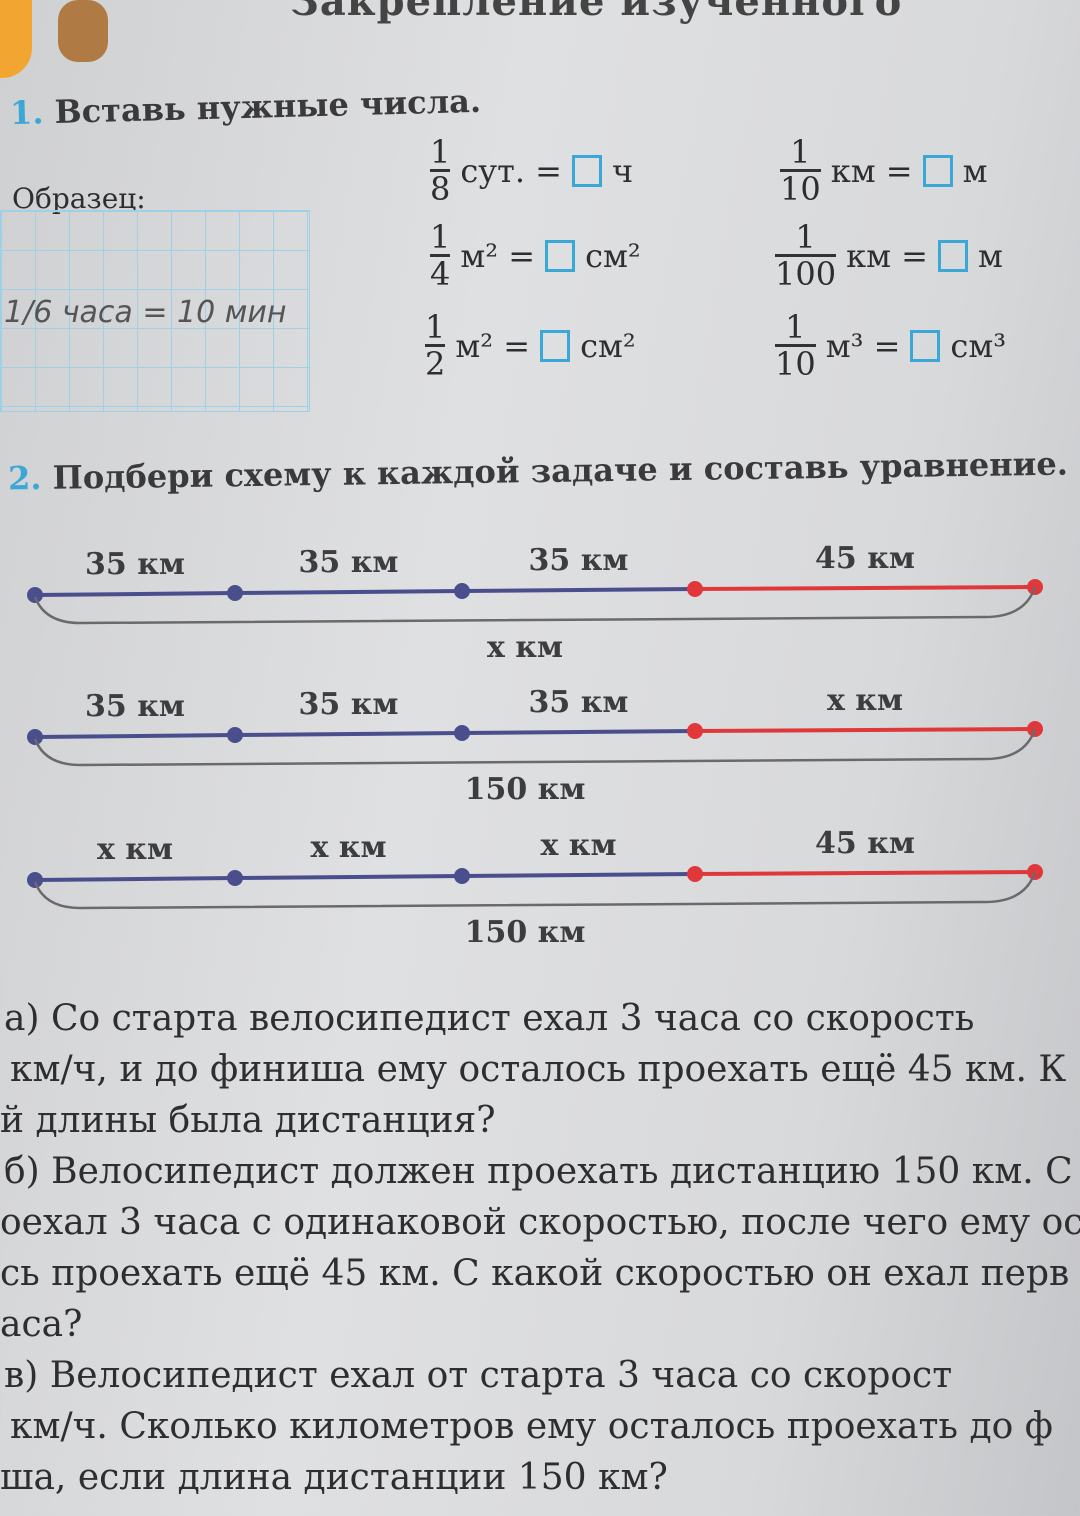 This screenshot has width=1080, height=1516. I want to click on fraction: 1 100, so click(806, 255).